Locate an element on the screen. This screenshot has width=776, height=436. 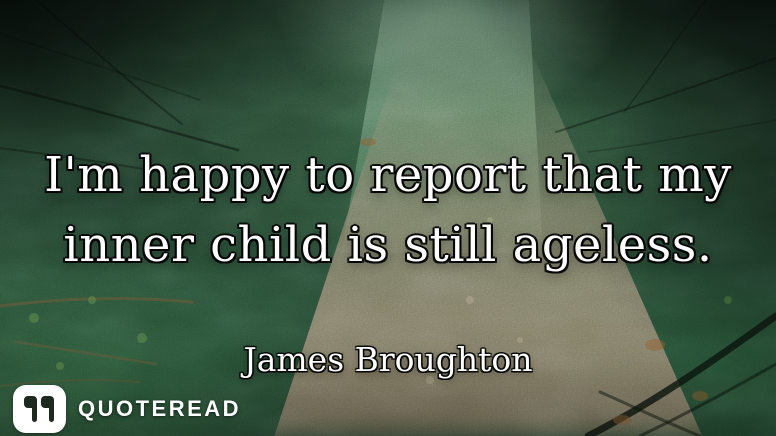
quote-line-1: I'm happy to report that my is located at coordinates (388, 175).